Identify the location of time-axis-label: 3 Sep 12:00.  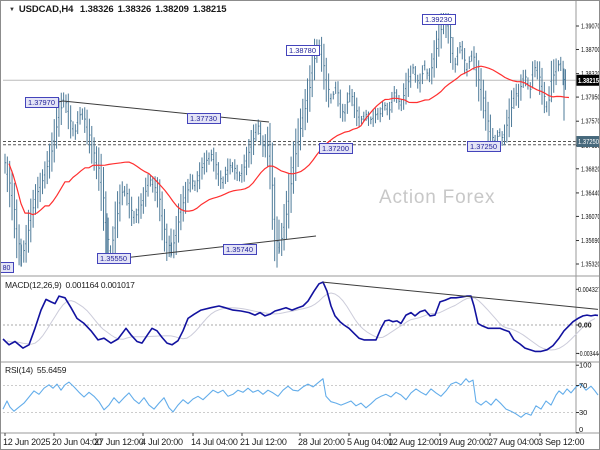
(561, 442).